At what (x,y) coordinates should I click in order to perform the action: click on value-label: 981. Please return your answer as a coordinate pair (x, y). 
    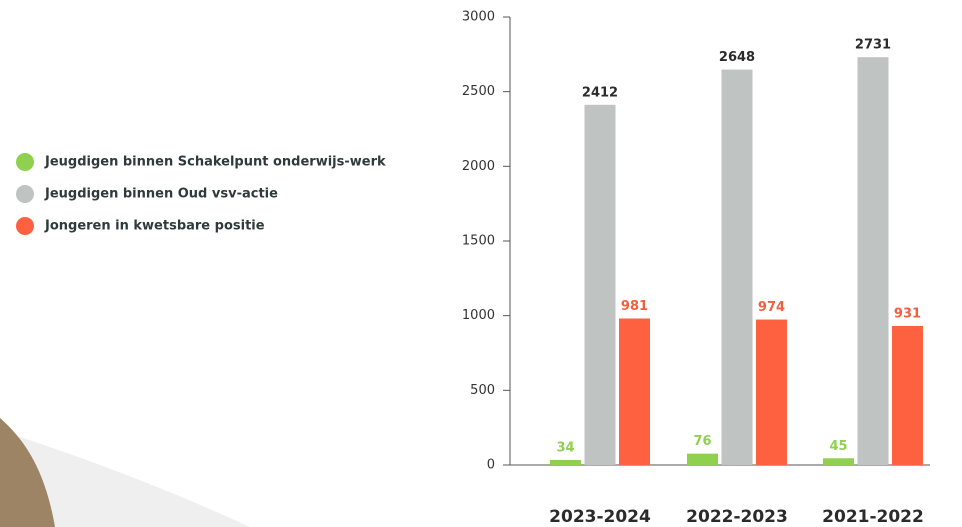
    Looking at the image, I should click on (634, 306).